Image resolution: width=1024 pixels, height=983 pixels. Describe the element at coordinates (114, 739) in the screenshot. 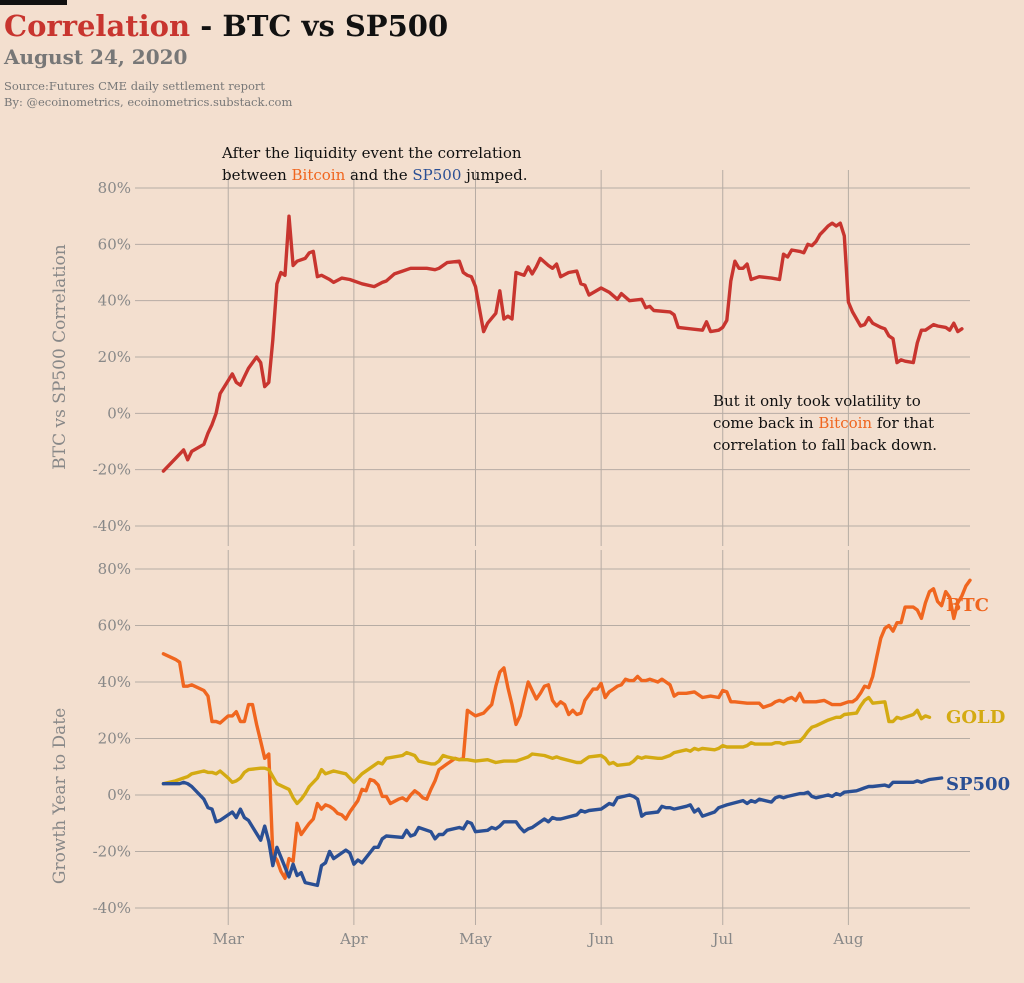

I see `ytick-label-1-3: 20%` at that location.